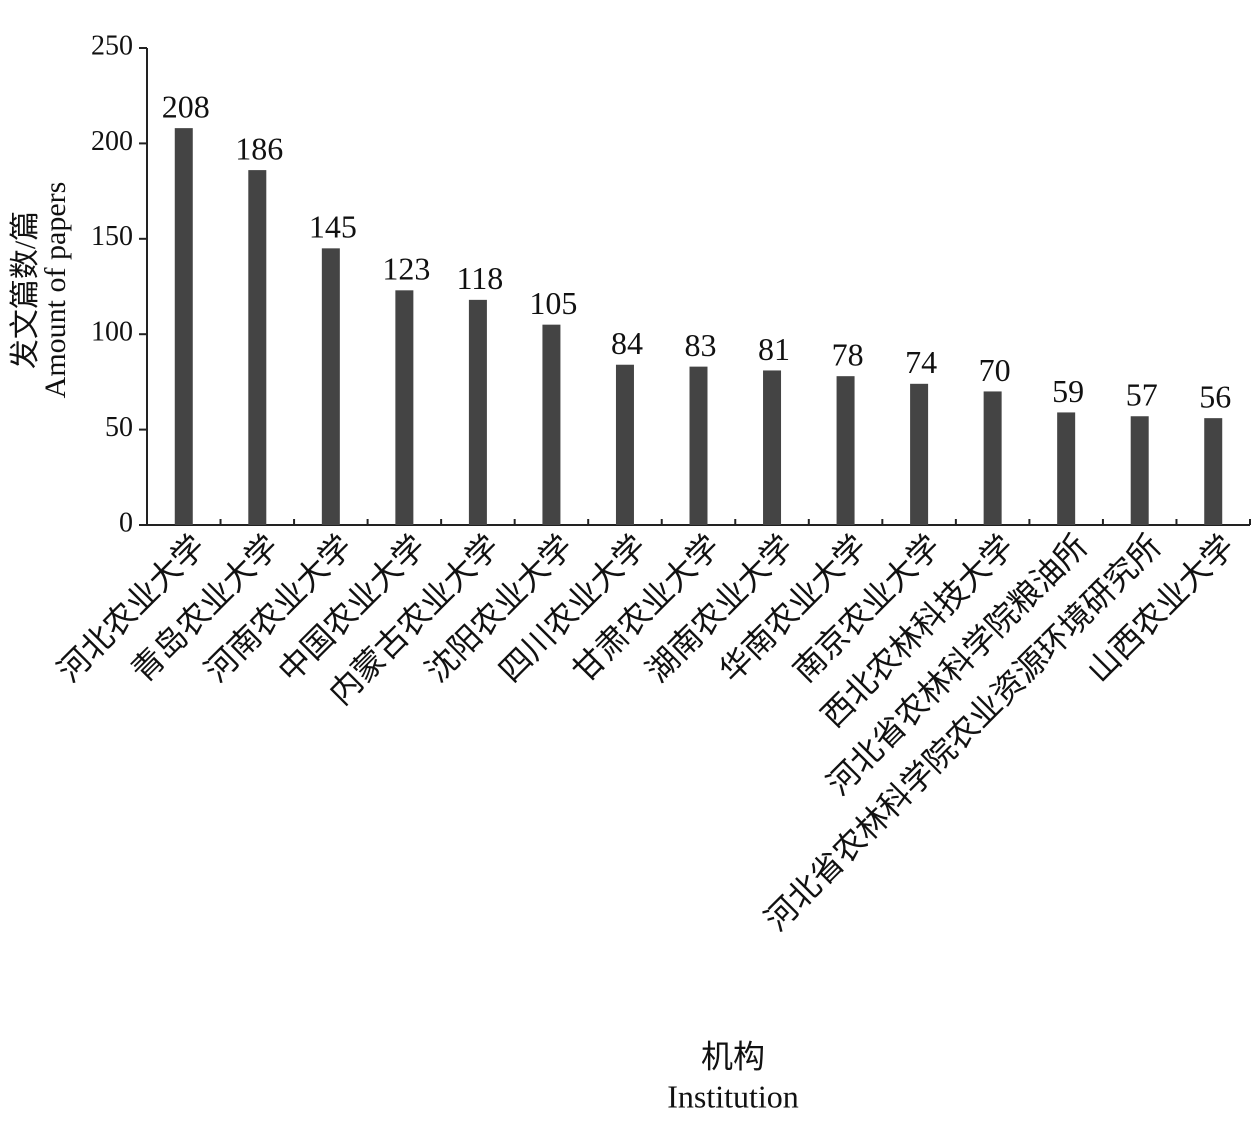  I want to click on y-tick-label: 250, so click(112, 45).